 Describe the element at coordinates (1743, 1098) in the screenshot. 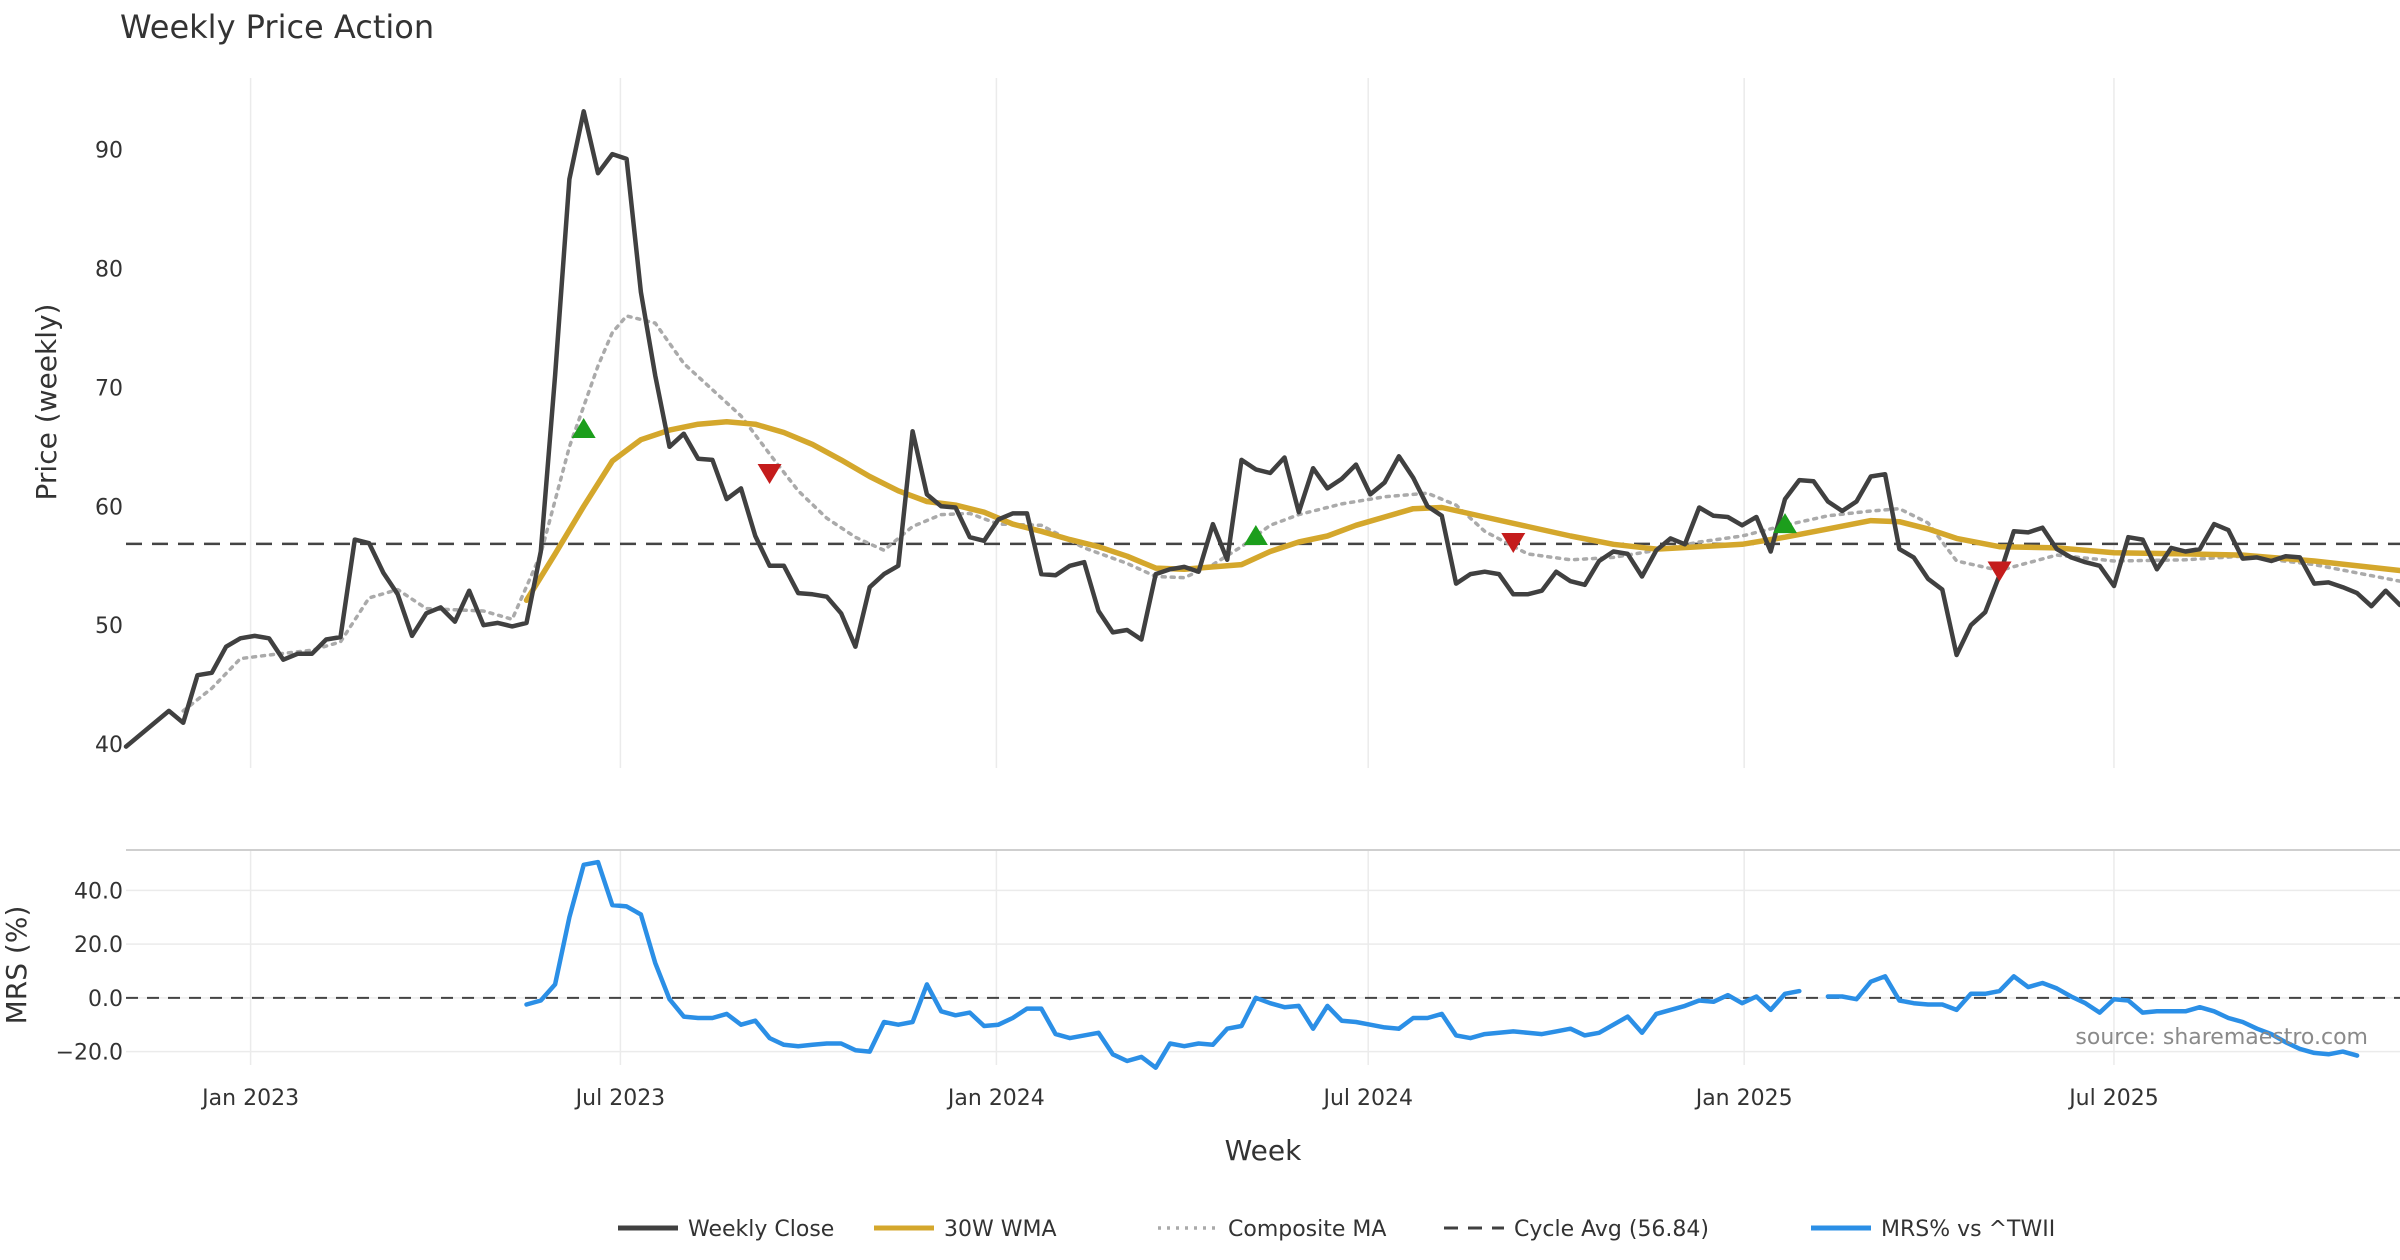

I see `x-tick-label: Jan 2025` at that location.